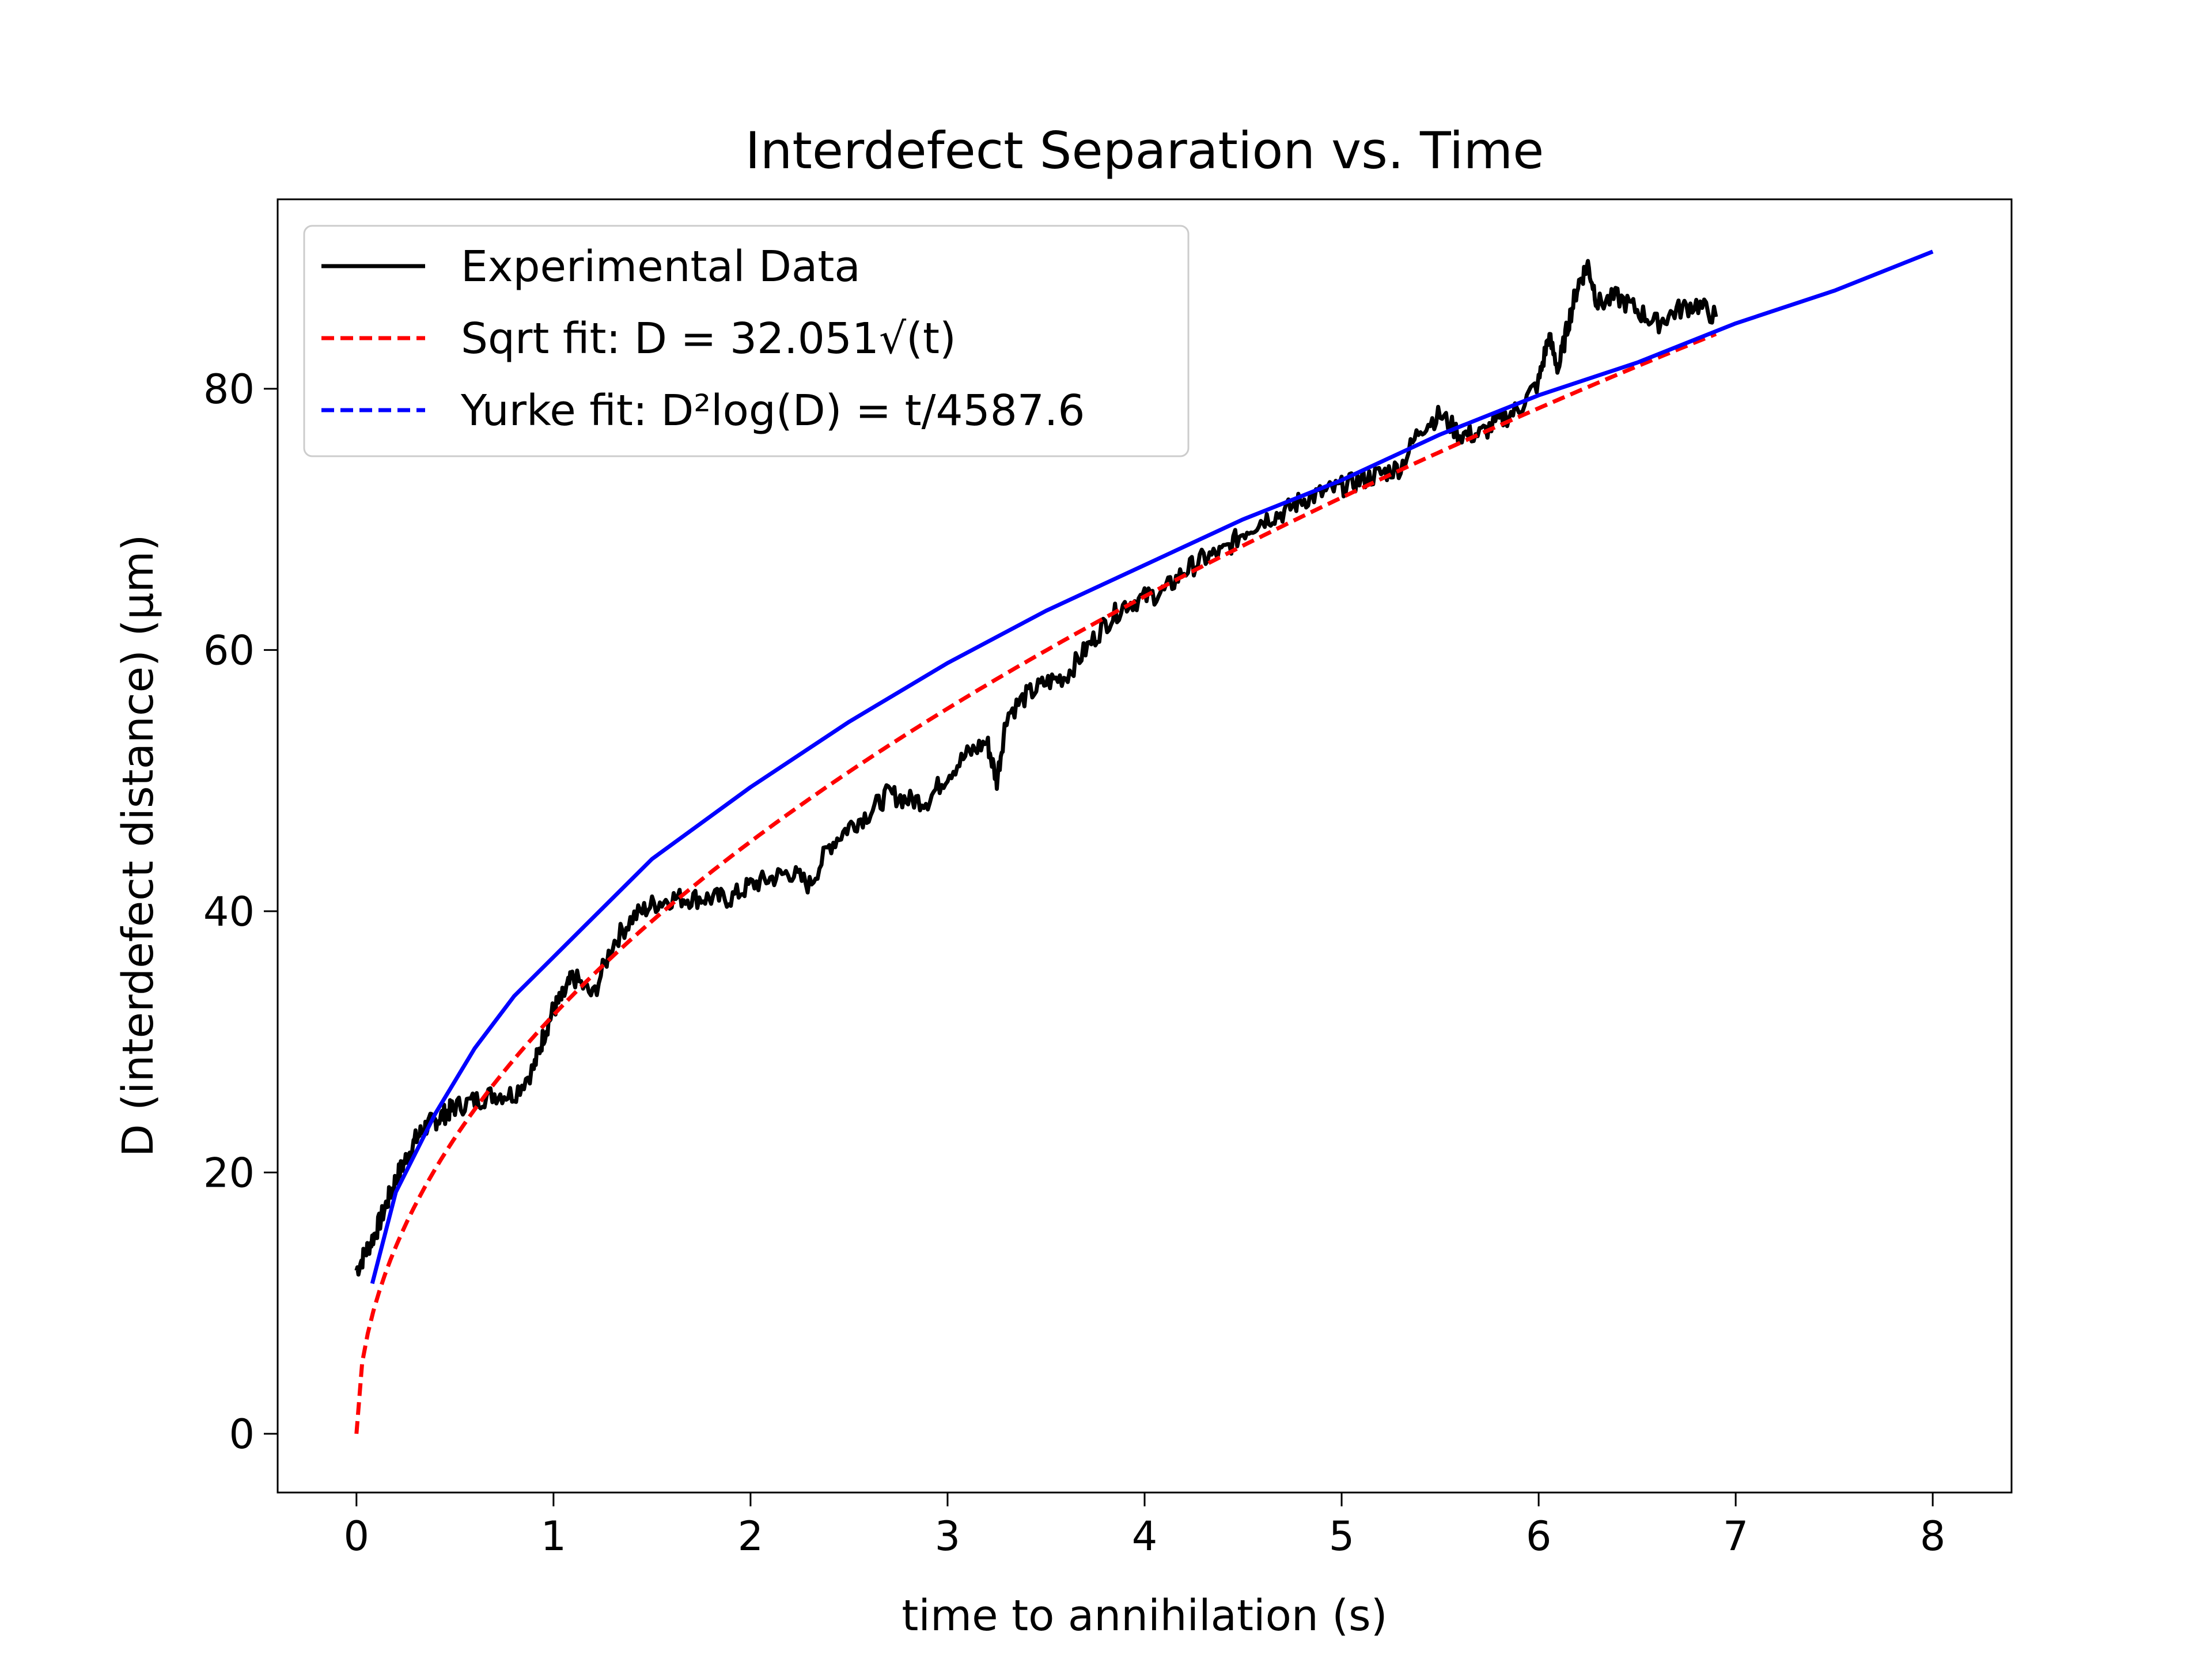 Image resolution: width=2212 pixels, height=1659 pixels. I want to click on y-tick-label: 40, so click(229, 911).